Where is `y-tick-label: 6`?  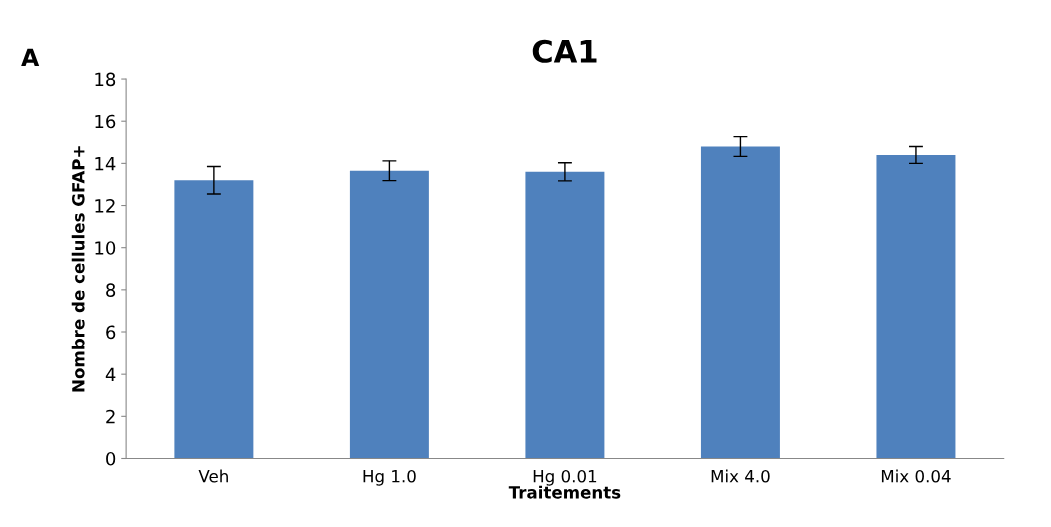
y-tick-label: 6 is located at coordinates (111, 332).